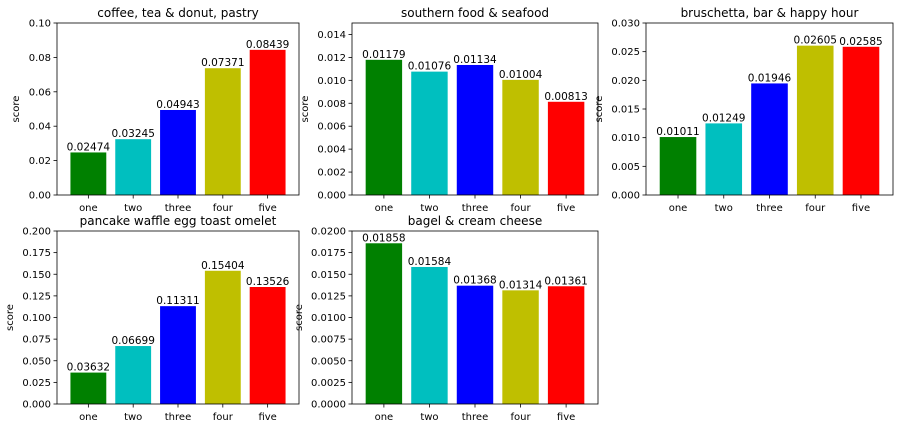  Describe the element at coordinates (331, 35) in the screenshot. I see `y-tick-label: 0.014` at that location.